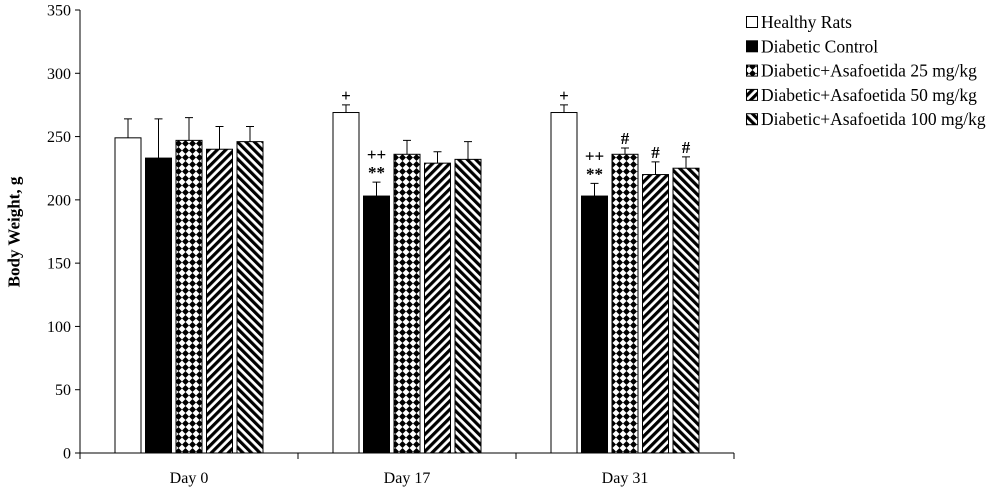  I want to click on legend-label: Diabetic+Asafoetida 25 mg/kg, so click(869, 71).